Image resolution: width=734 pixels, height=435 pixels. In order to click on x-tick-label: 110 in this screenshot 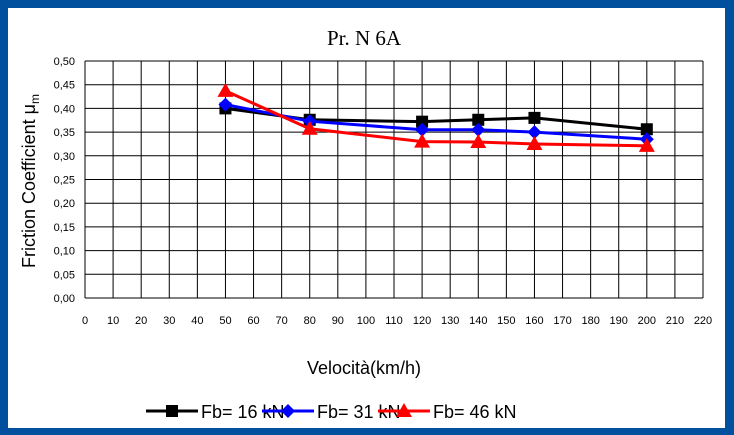, I will do `click(394, 321)`.